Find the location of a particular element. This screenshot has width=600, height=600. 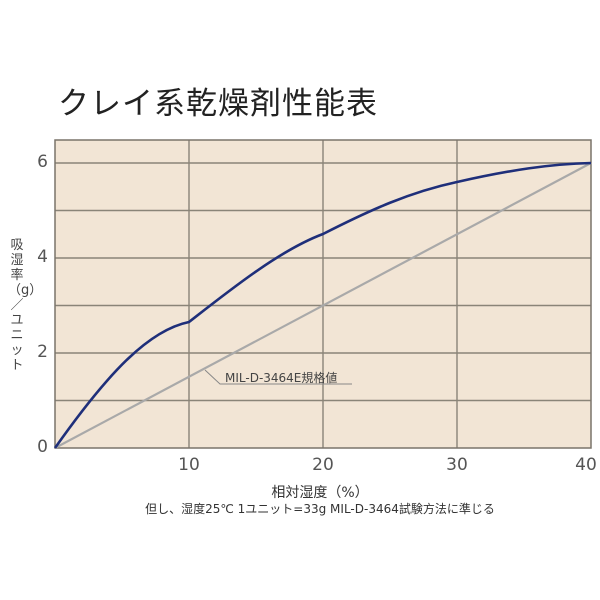

x-tick-20: 20 is located at coordinates (323, 465).